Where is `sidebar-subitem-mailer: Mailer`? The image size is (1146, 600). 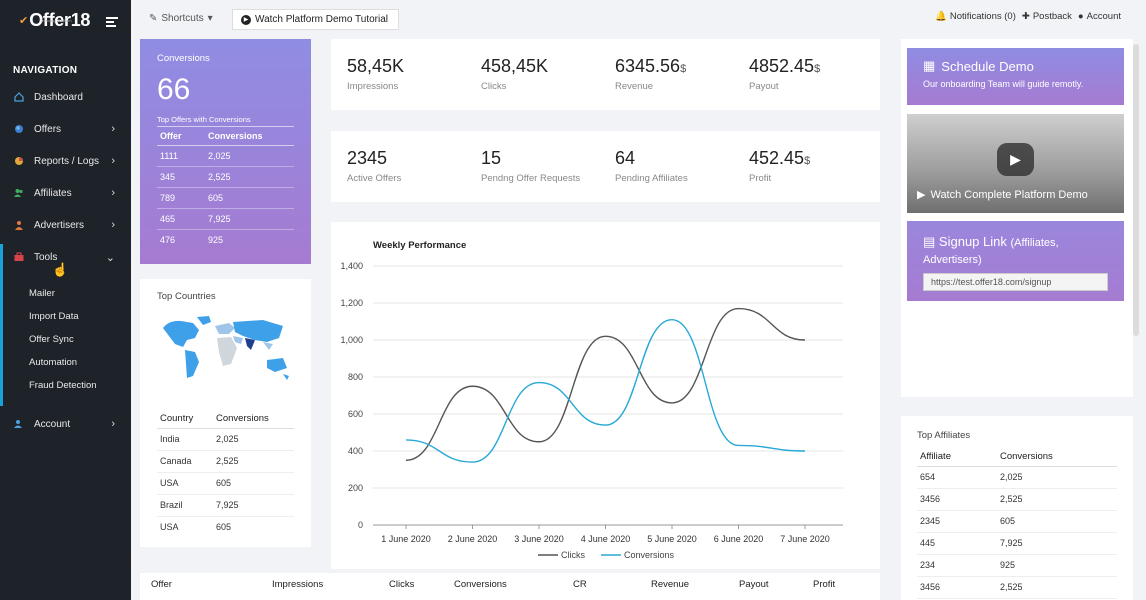 sidebar-subitem-mailer: Mailer is located at coordinates (42, 293).